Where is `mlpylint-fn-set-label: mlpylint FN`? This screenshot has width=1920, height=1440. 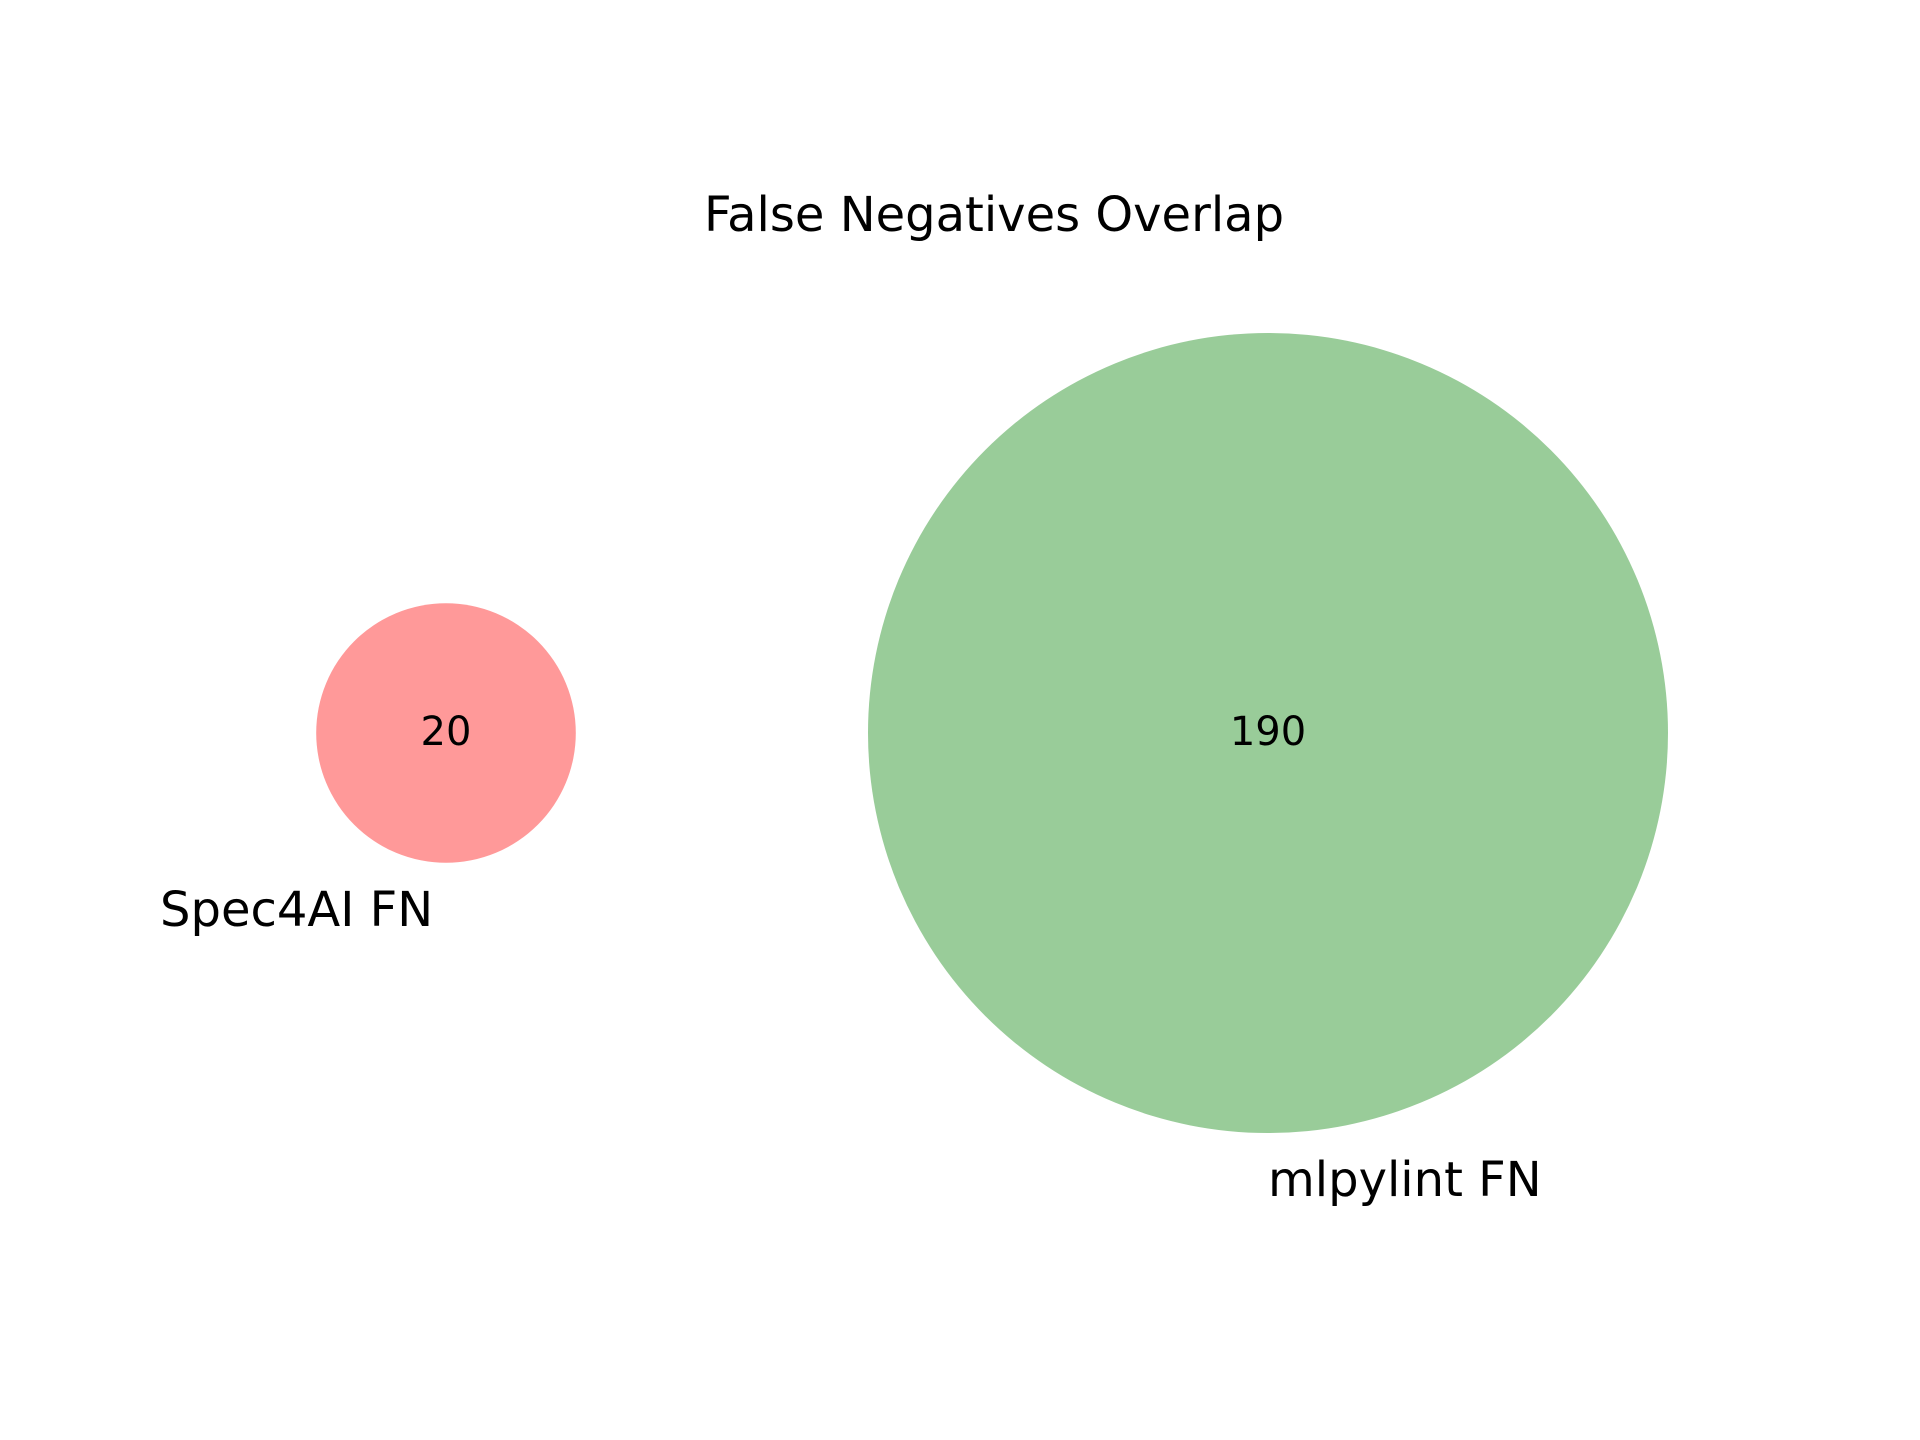 mlpylint-fn-set-label: mlpylint FN is located at coordinates (1405, 1180).